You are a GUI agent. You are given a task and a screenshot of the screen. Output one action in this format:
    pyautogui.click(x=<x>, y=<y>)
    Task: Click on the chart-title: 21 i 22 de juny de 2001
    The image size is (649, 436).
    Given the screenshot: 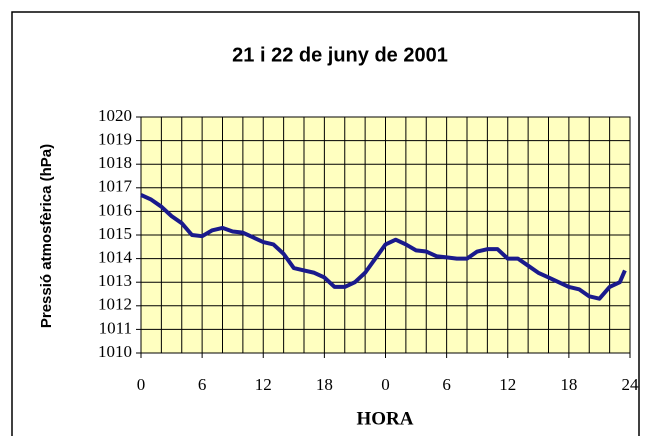 What is the action you would take?
    pyautogui.click(x=340, y=55)
    